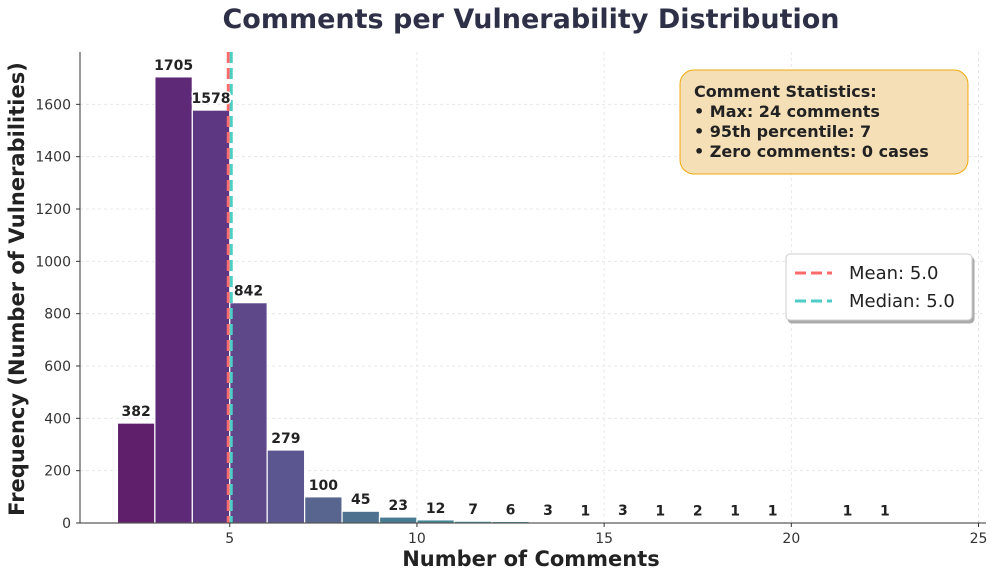  I want to click on y-tick-label: 1400, so click(53, 158).